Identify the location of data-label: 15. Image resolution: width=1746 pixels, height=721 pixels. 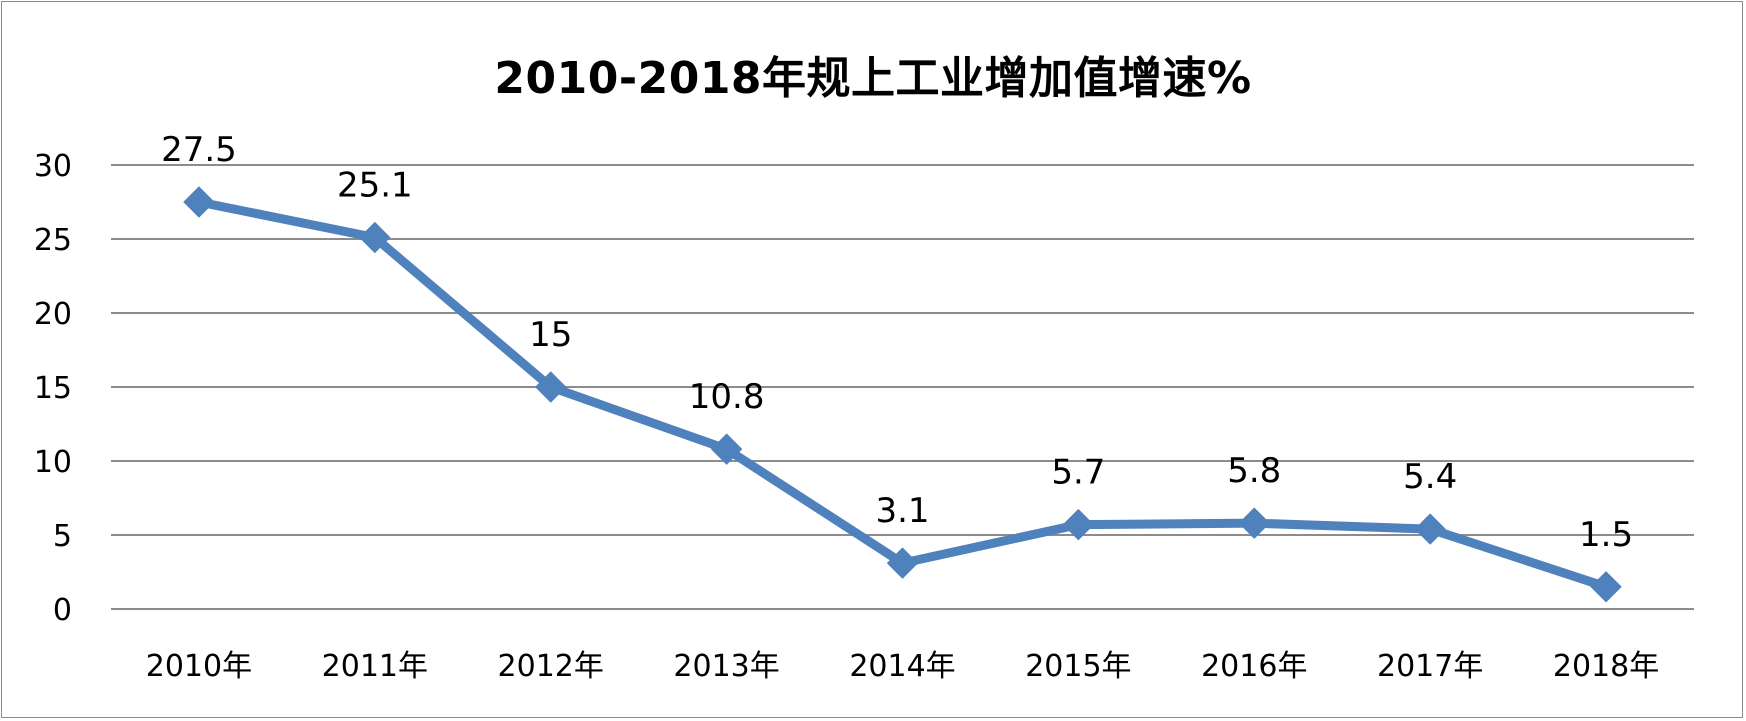
(550, 335).